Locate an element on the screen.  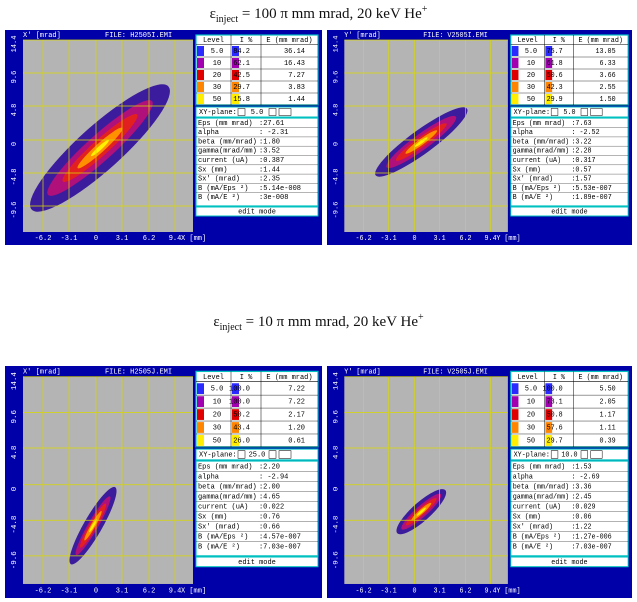
level-cell: 20 is located at coordinates (531, 76).